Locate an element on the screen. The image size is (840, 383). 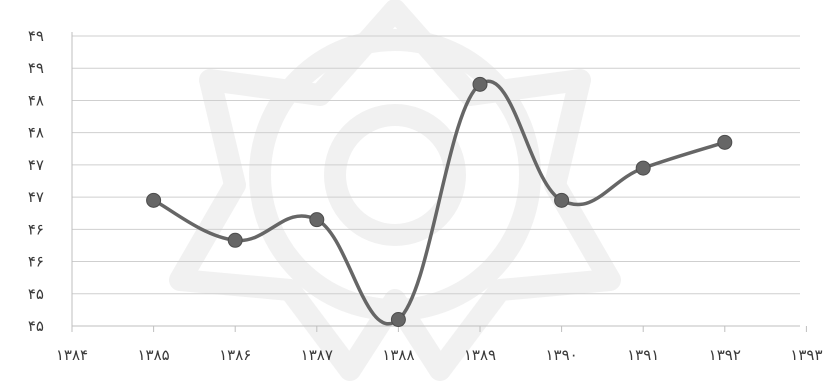
x-tick-label: ۱۳۹۲ is located at coordinates (725, 355).